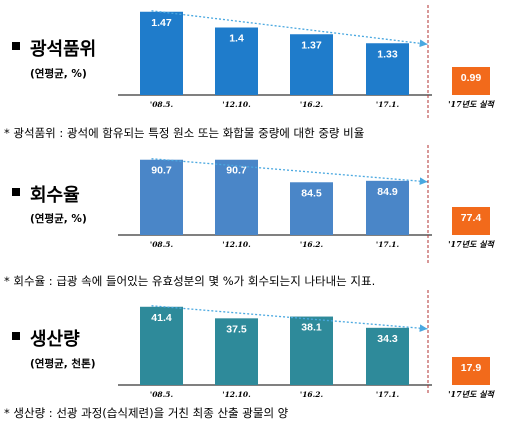  Describe the element at coordinates (55, 339) in the screenshot. I see `panel-title: 생산량` at that location.